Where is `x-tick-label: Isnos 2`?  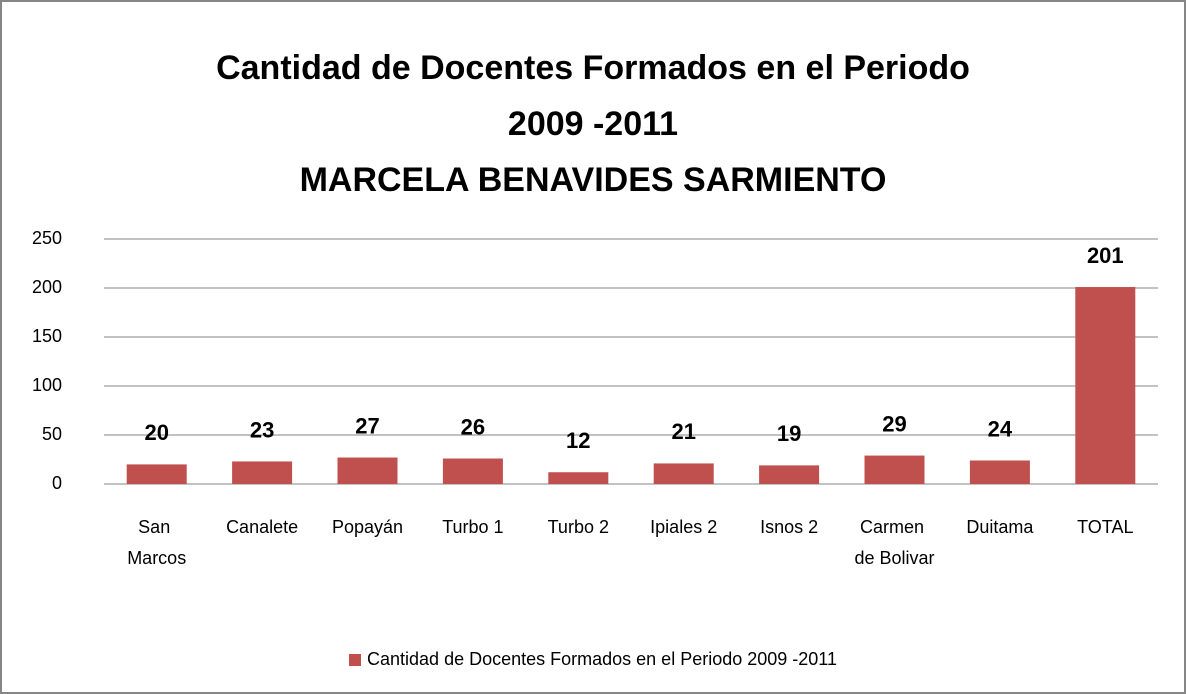
x-tick-label: Isnos 2 is located at coordinates (789, 527).